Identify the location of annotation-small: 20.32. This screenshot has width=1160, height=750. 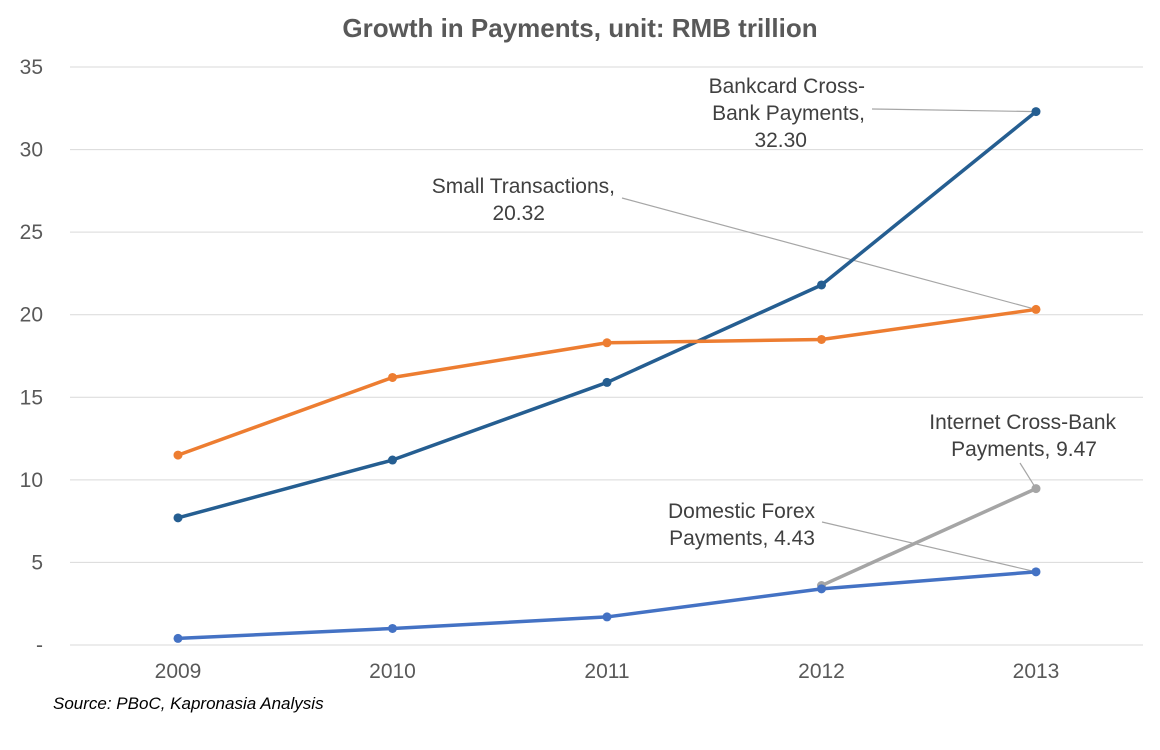
(518, 213).